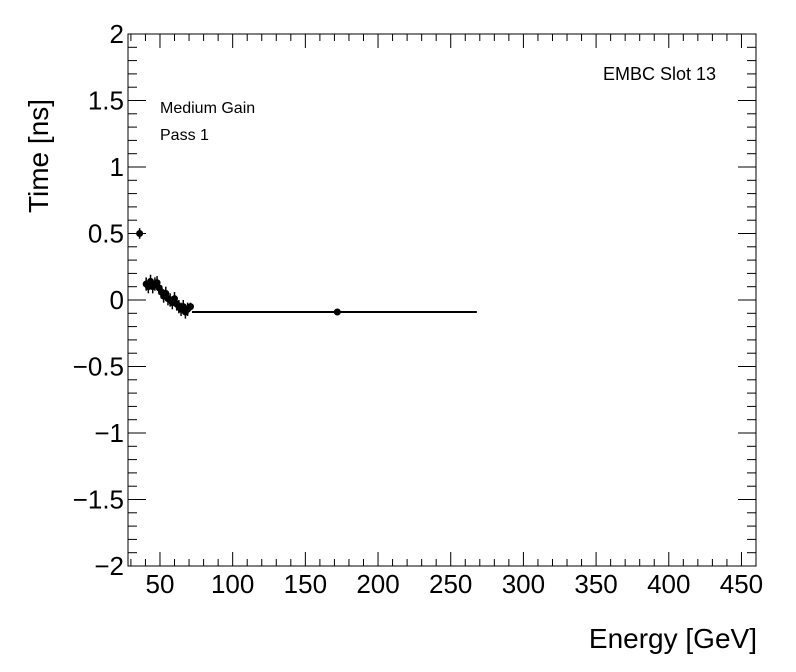  I want to click on x-tick-label: 350, so click(595, 584).